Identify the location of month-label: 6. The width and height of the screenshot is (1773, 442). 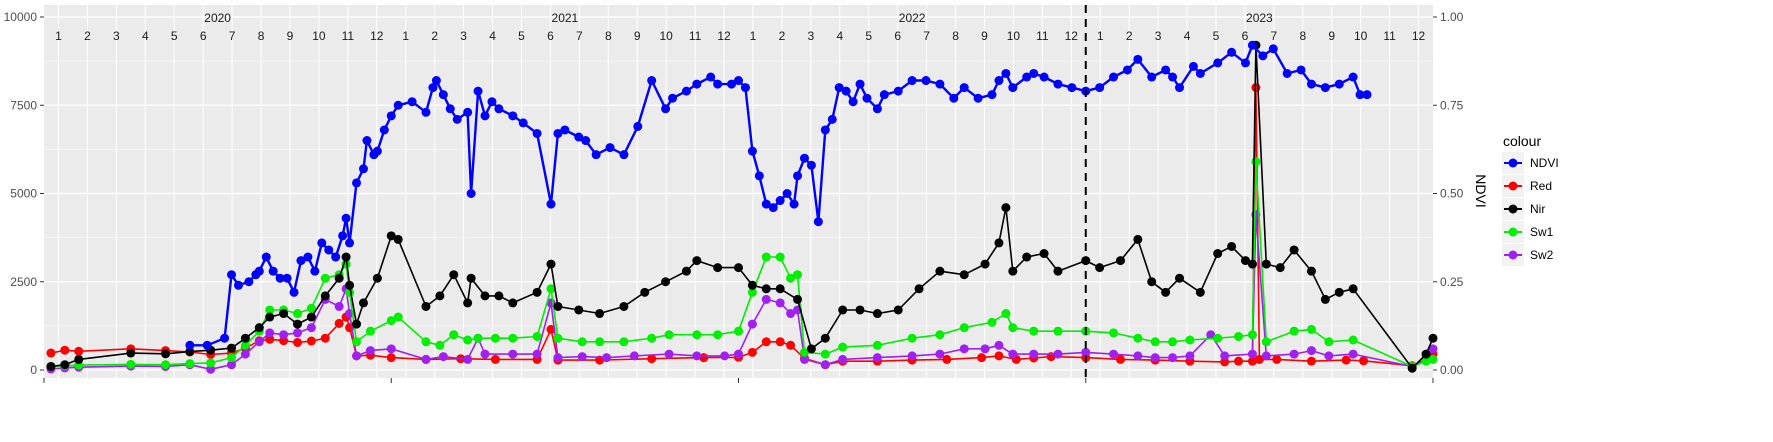
(1245, 36).